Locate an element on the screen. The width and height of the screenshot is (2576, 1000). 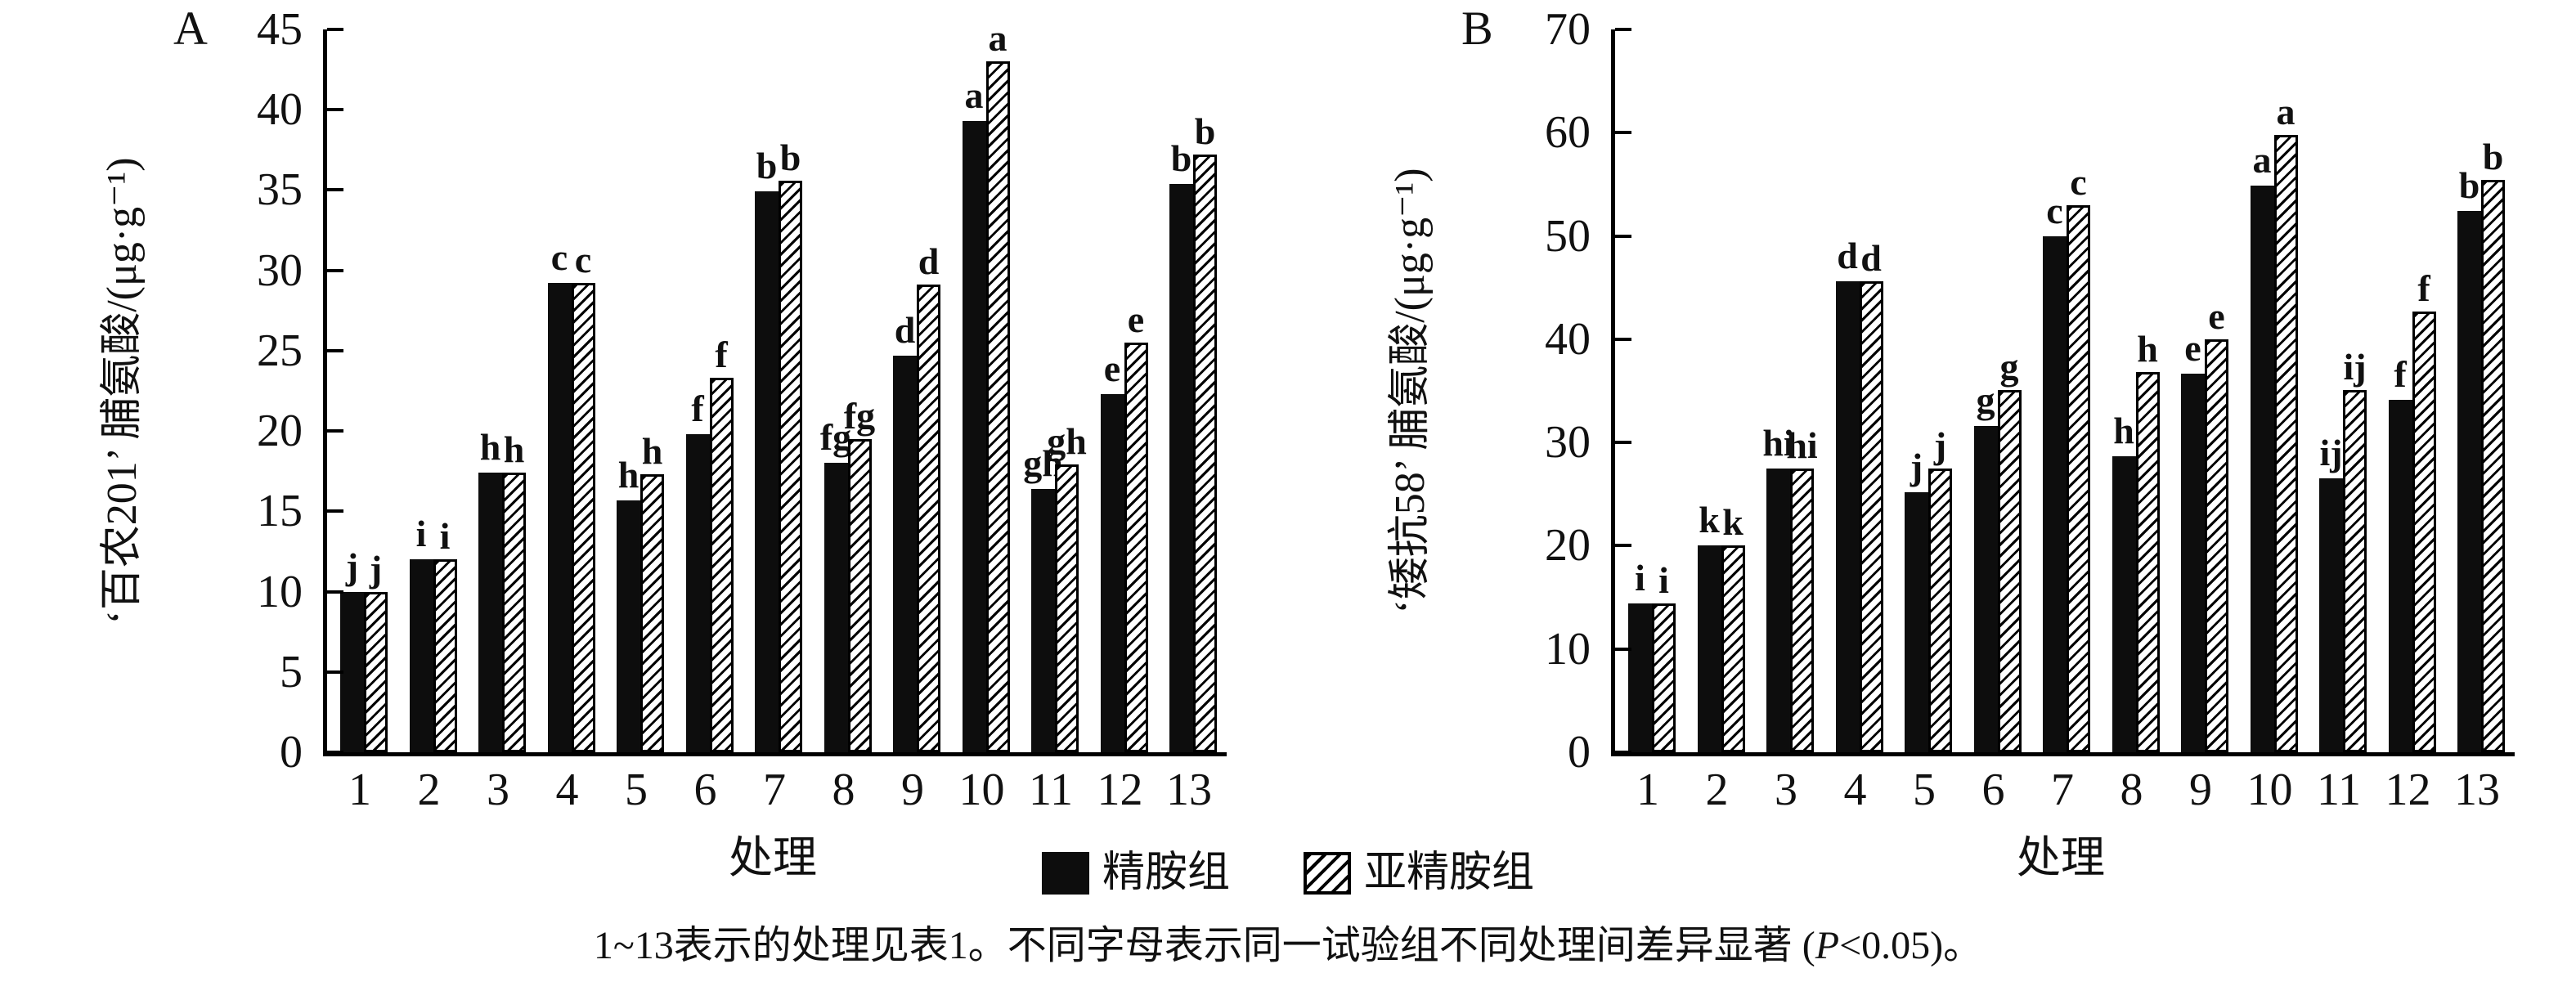
y-tick-label: 40 is located at coordinates (280, 110).